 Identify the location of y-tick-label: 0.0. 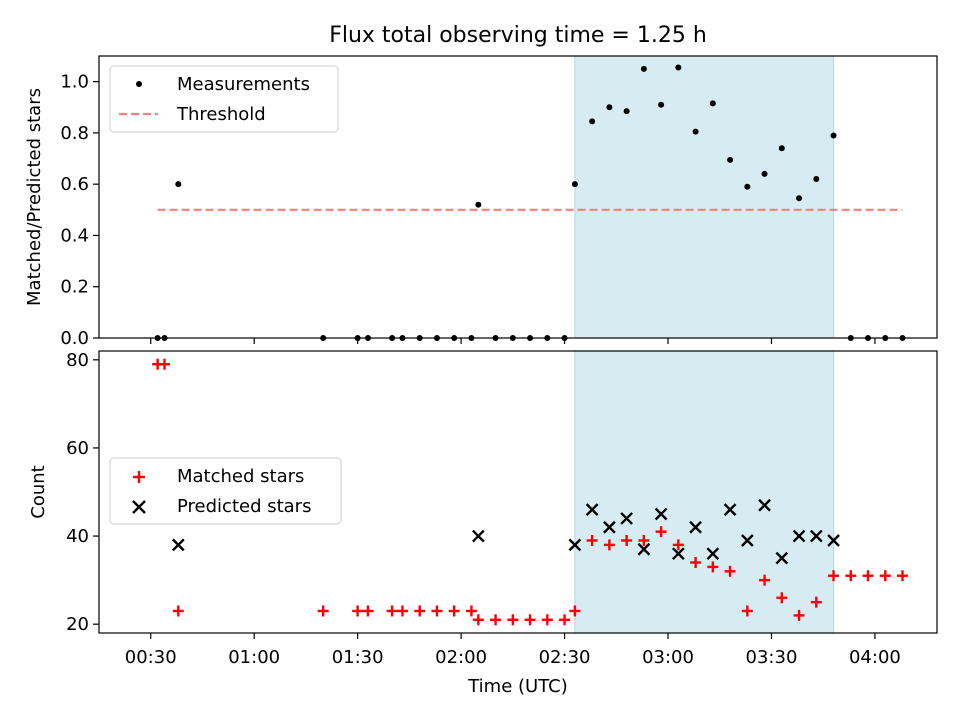
(74, 338).